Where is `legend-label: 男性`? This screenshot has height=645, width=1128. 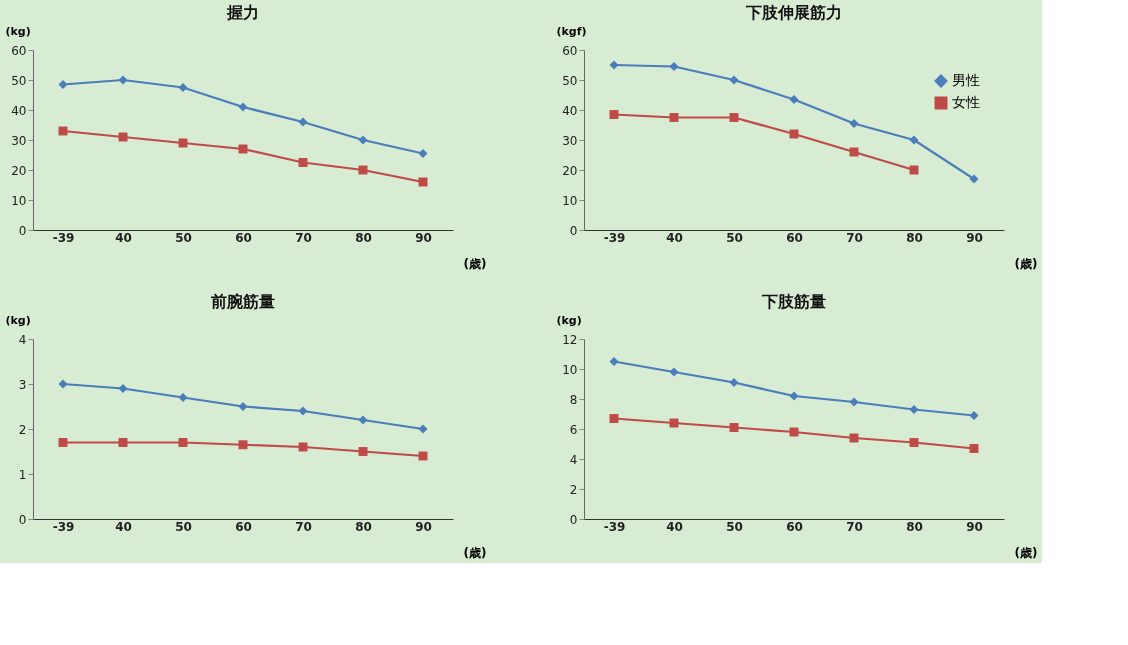
legend-label: 男性 is located at coordinates (966, 80).